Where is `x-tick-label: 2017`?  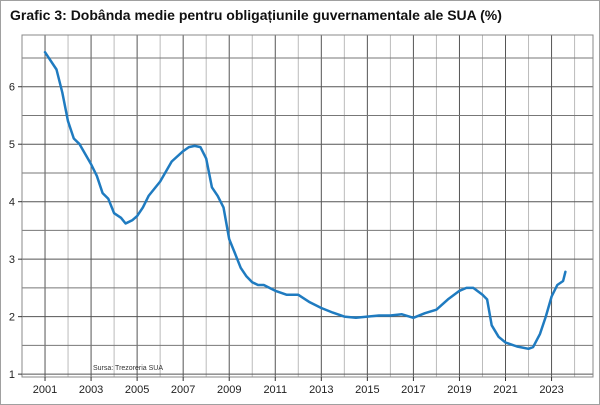 x-tick-label: 2017 is located at coordinates (413, 390).